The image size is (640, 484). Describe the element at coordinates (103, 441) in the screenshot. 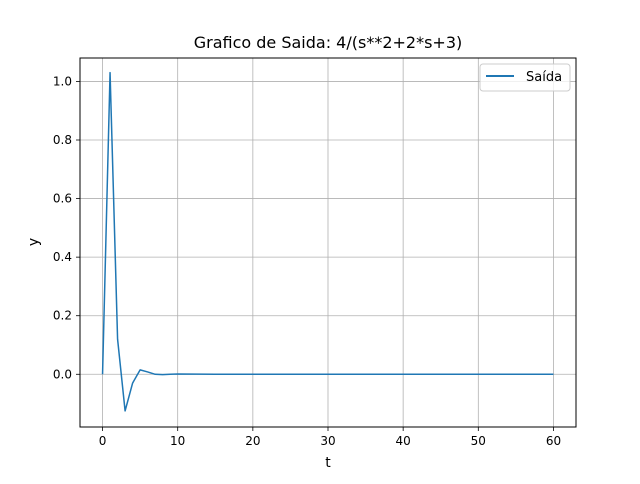

I see `x-tick-label: 0` at that location.